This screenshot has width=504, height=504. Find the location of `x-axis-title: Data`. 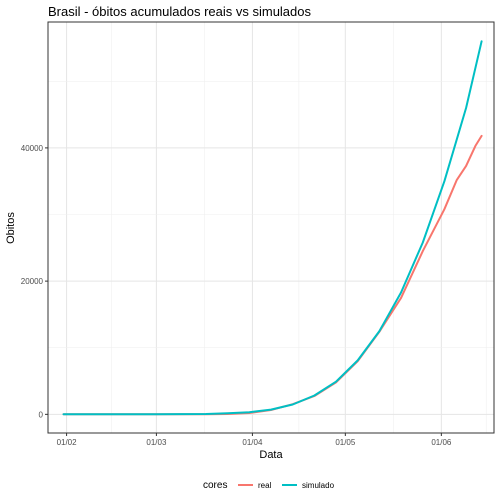

x-axis-title: Data is located at coordinates (271, 455).